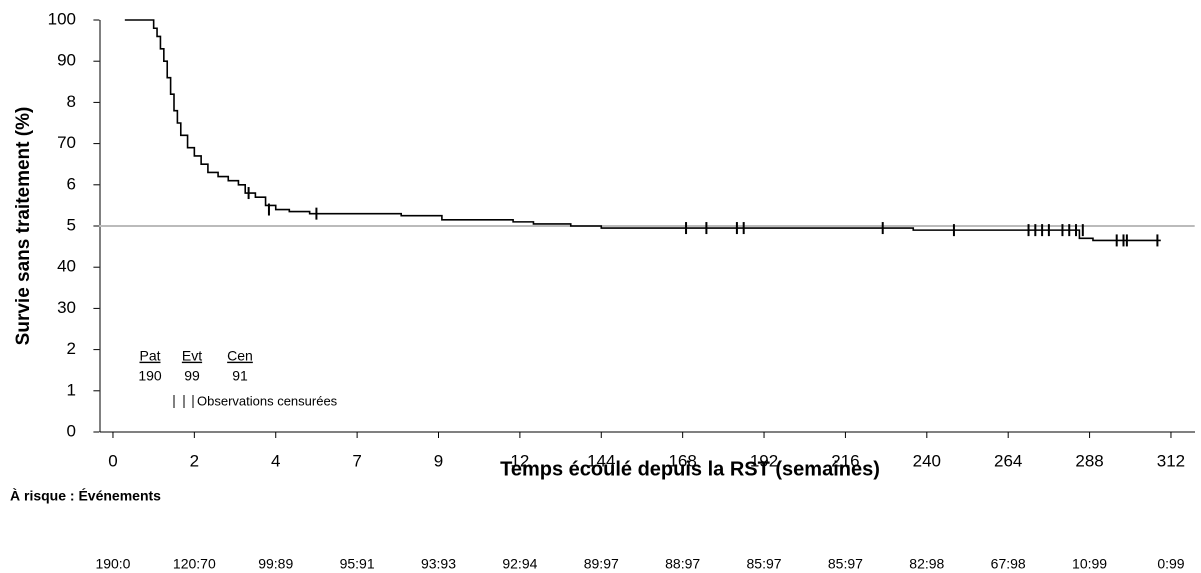 The image size is (1201, 573). Describe the element at coordinates (601, 460) in the screenshot. I see `x-tick-label: 144` at that location.